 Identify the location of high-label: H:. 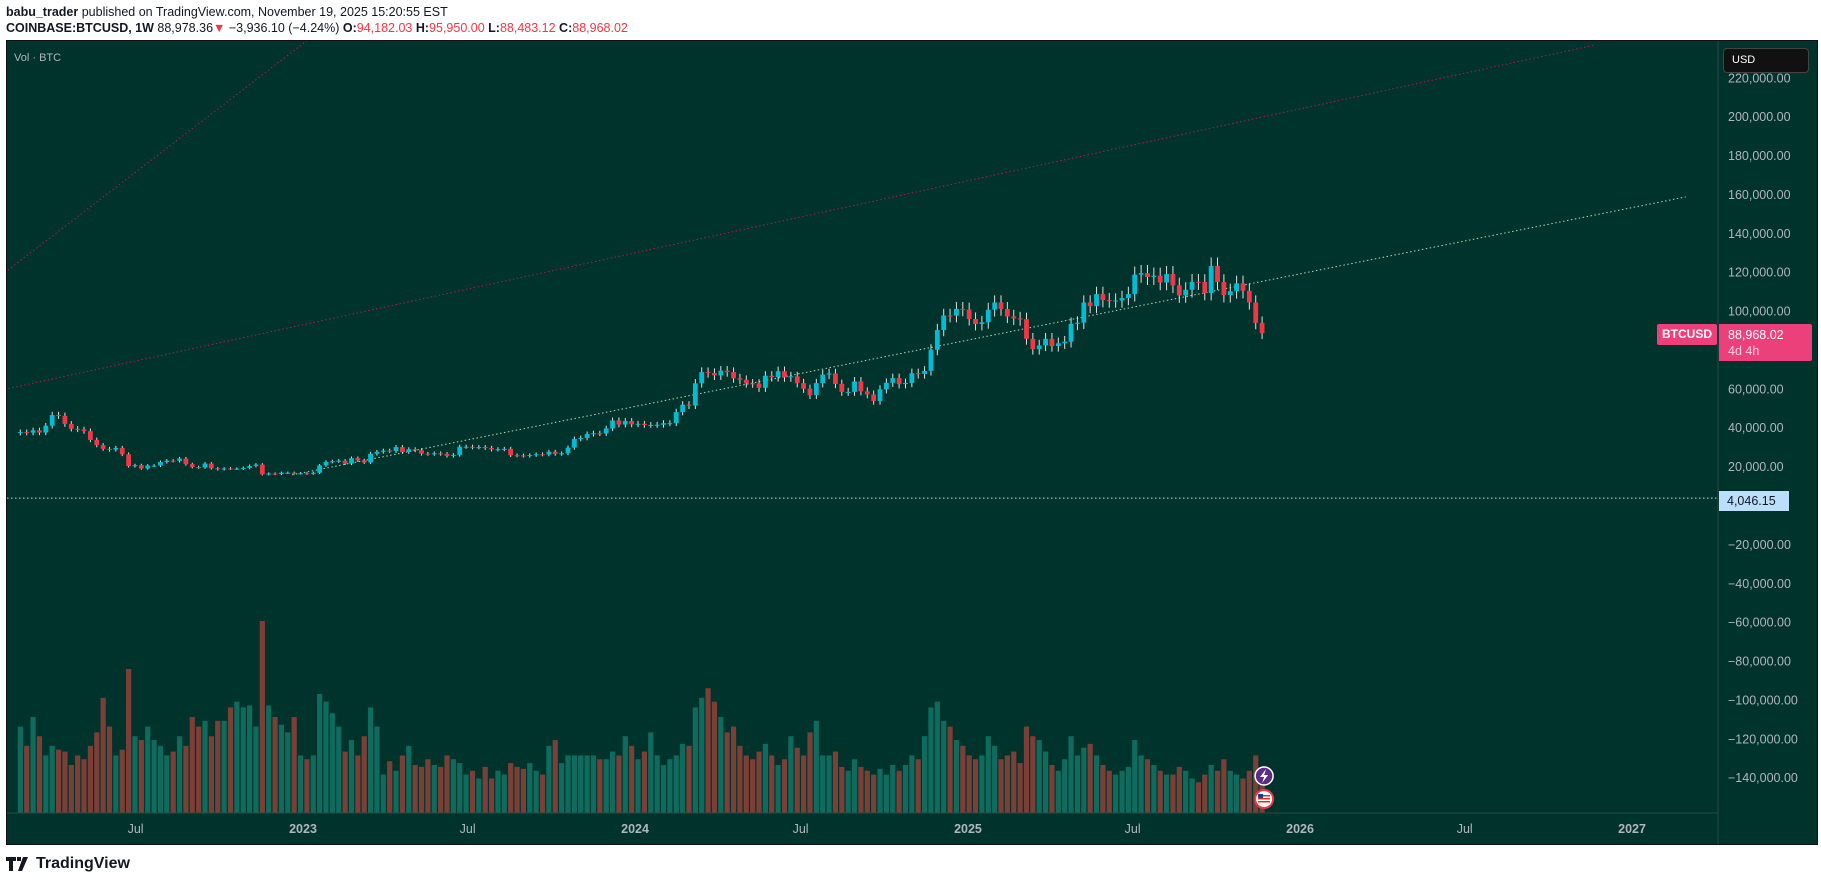
(422, 28).